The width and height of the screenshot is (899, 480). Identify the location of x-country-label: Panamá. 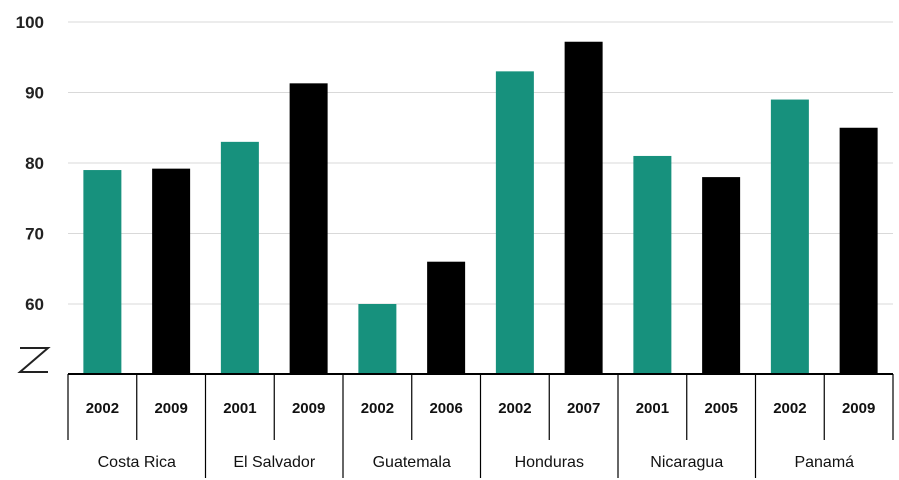
(824, 462).